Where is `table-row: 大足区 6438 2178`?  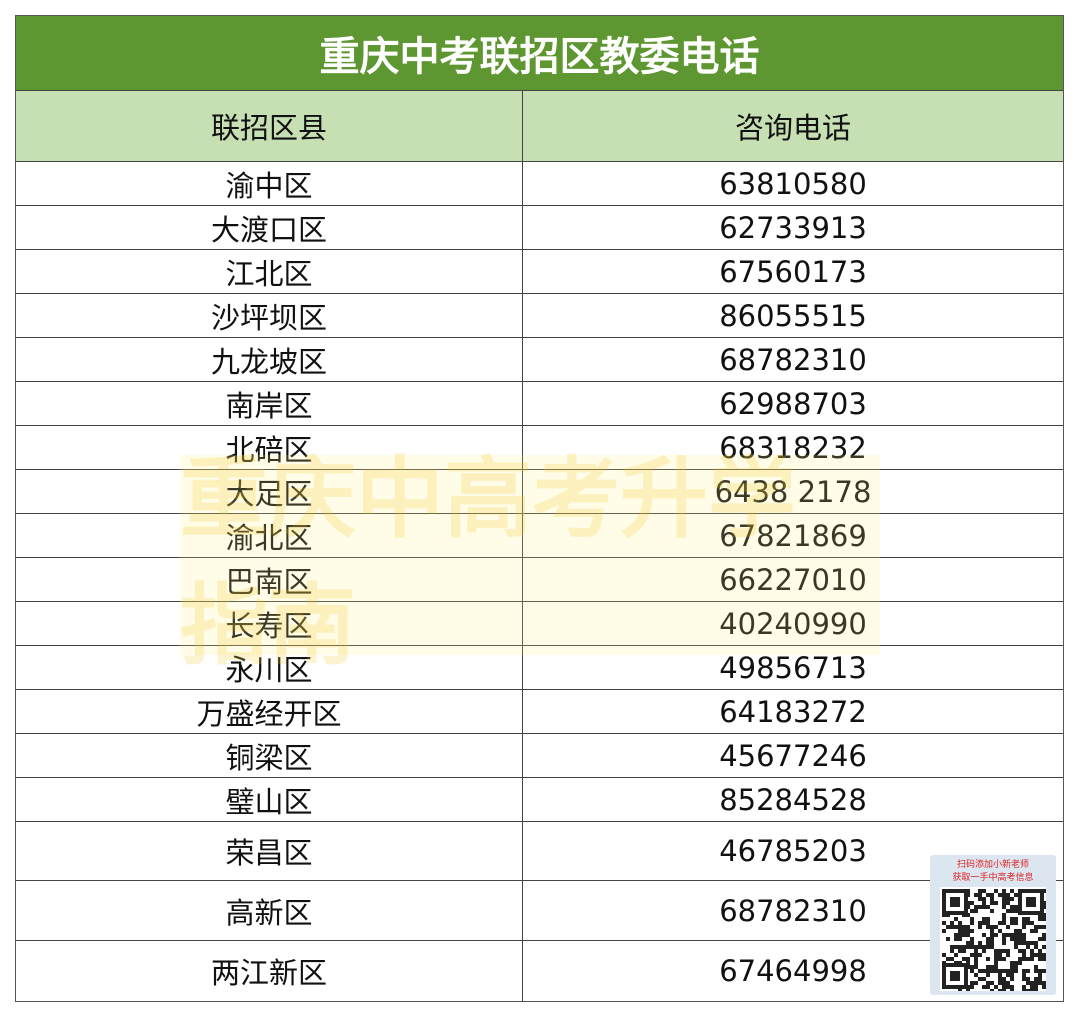
table-row: 大足区 6438 2178 is located at coordinates (539, 491).